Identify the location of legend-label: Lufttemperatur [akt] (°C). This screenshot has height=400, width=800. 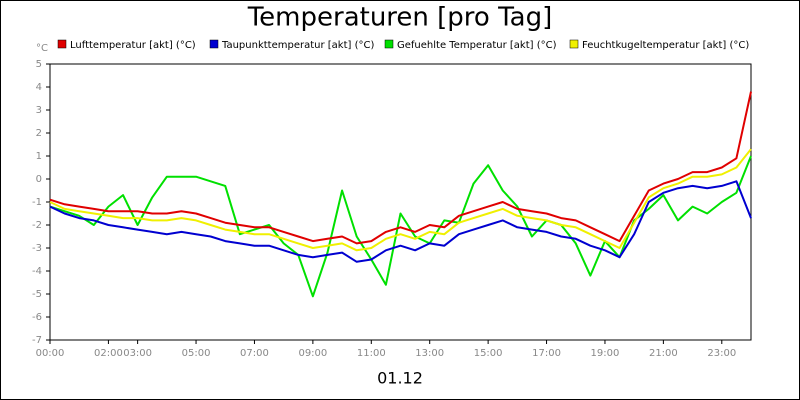
(133, 45).